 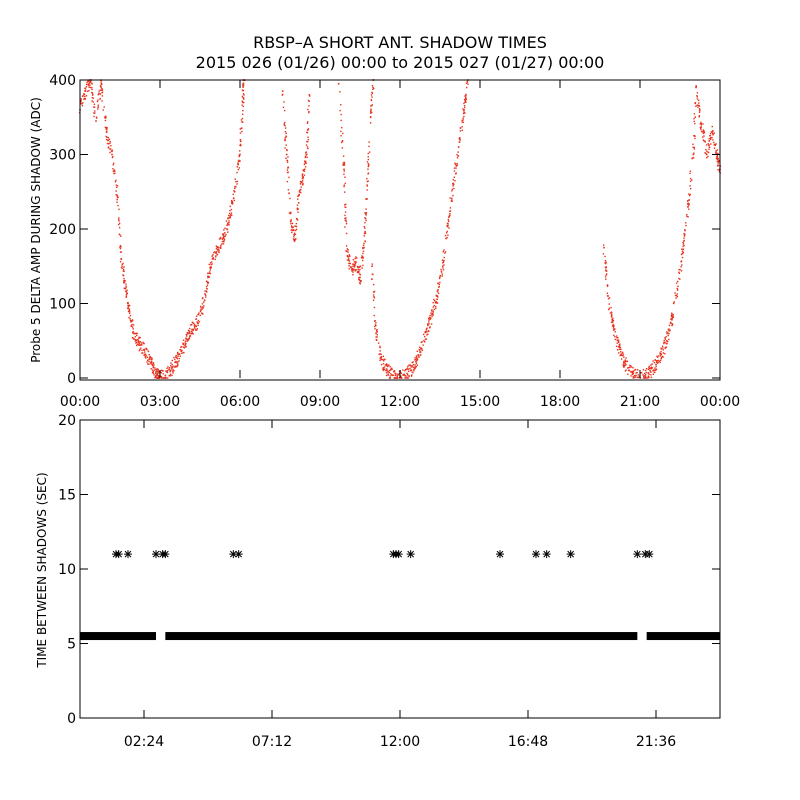 What do you see at coordinates (272, 742) in the screenshot?
I see `bottom-x-tick-label: 07:12` at bounding box center [272, 742].